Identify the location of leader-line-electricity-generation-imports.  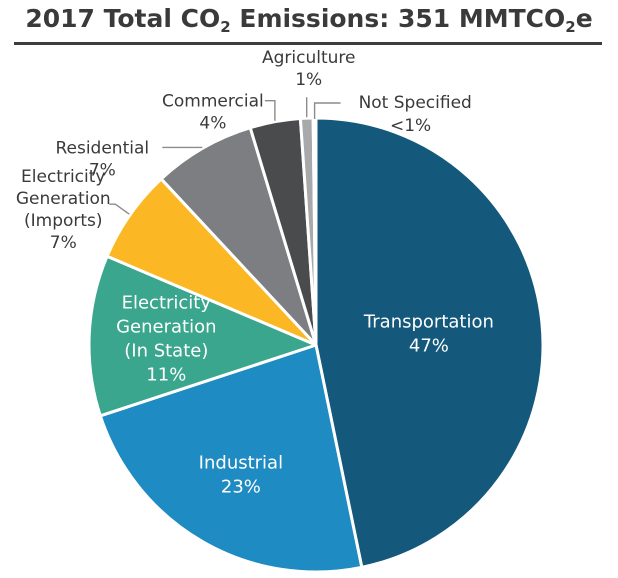
(119, 209).